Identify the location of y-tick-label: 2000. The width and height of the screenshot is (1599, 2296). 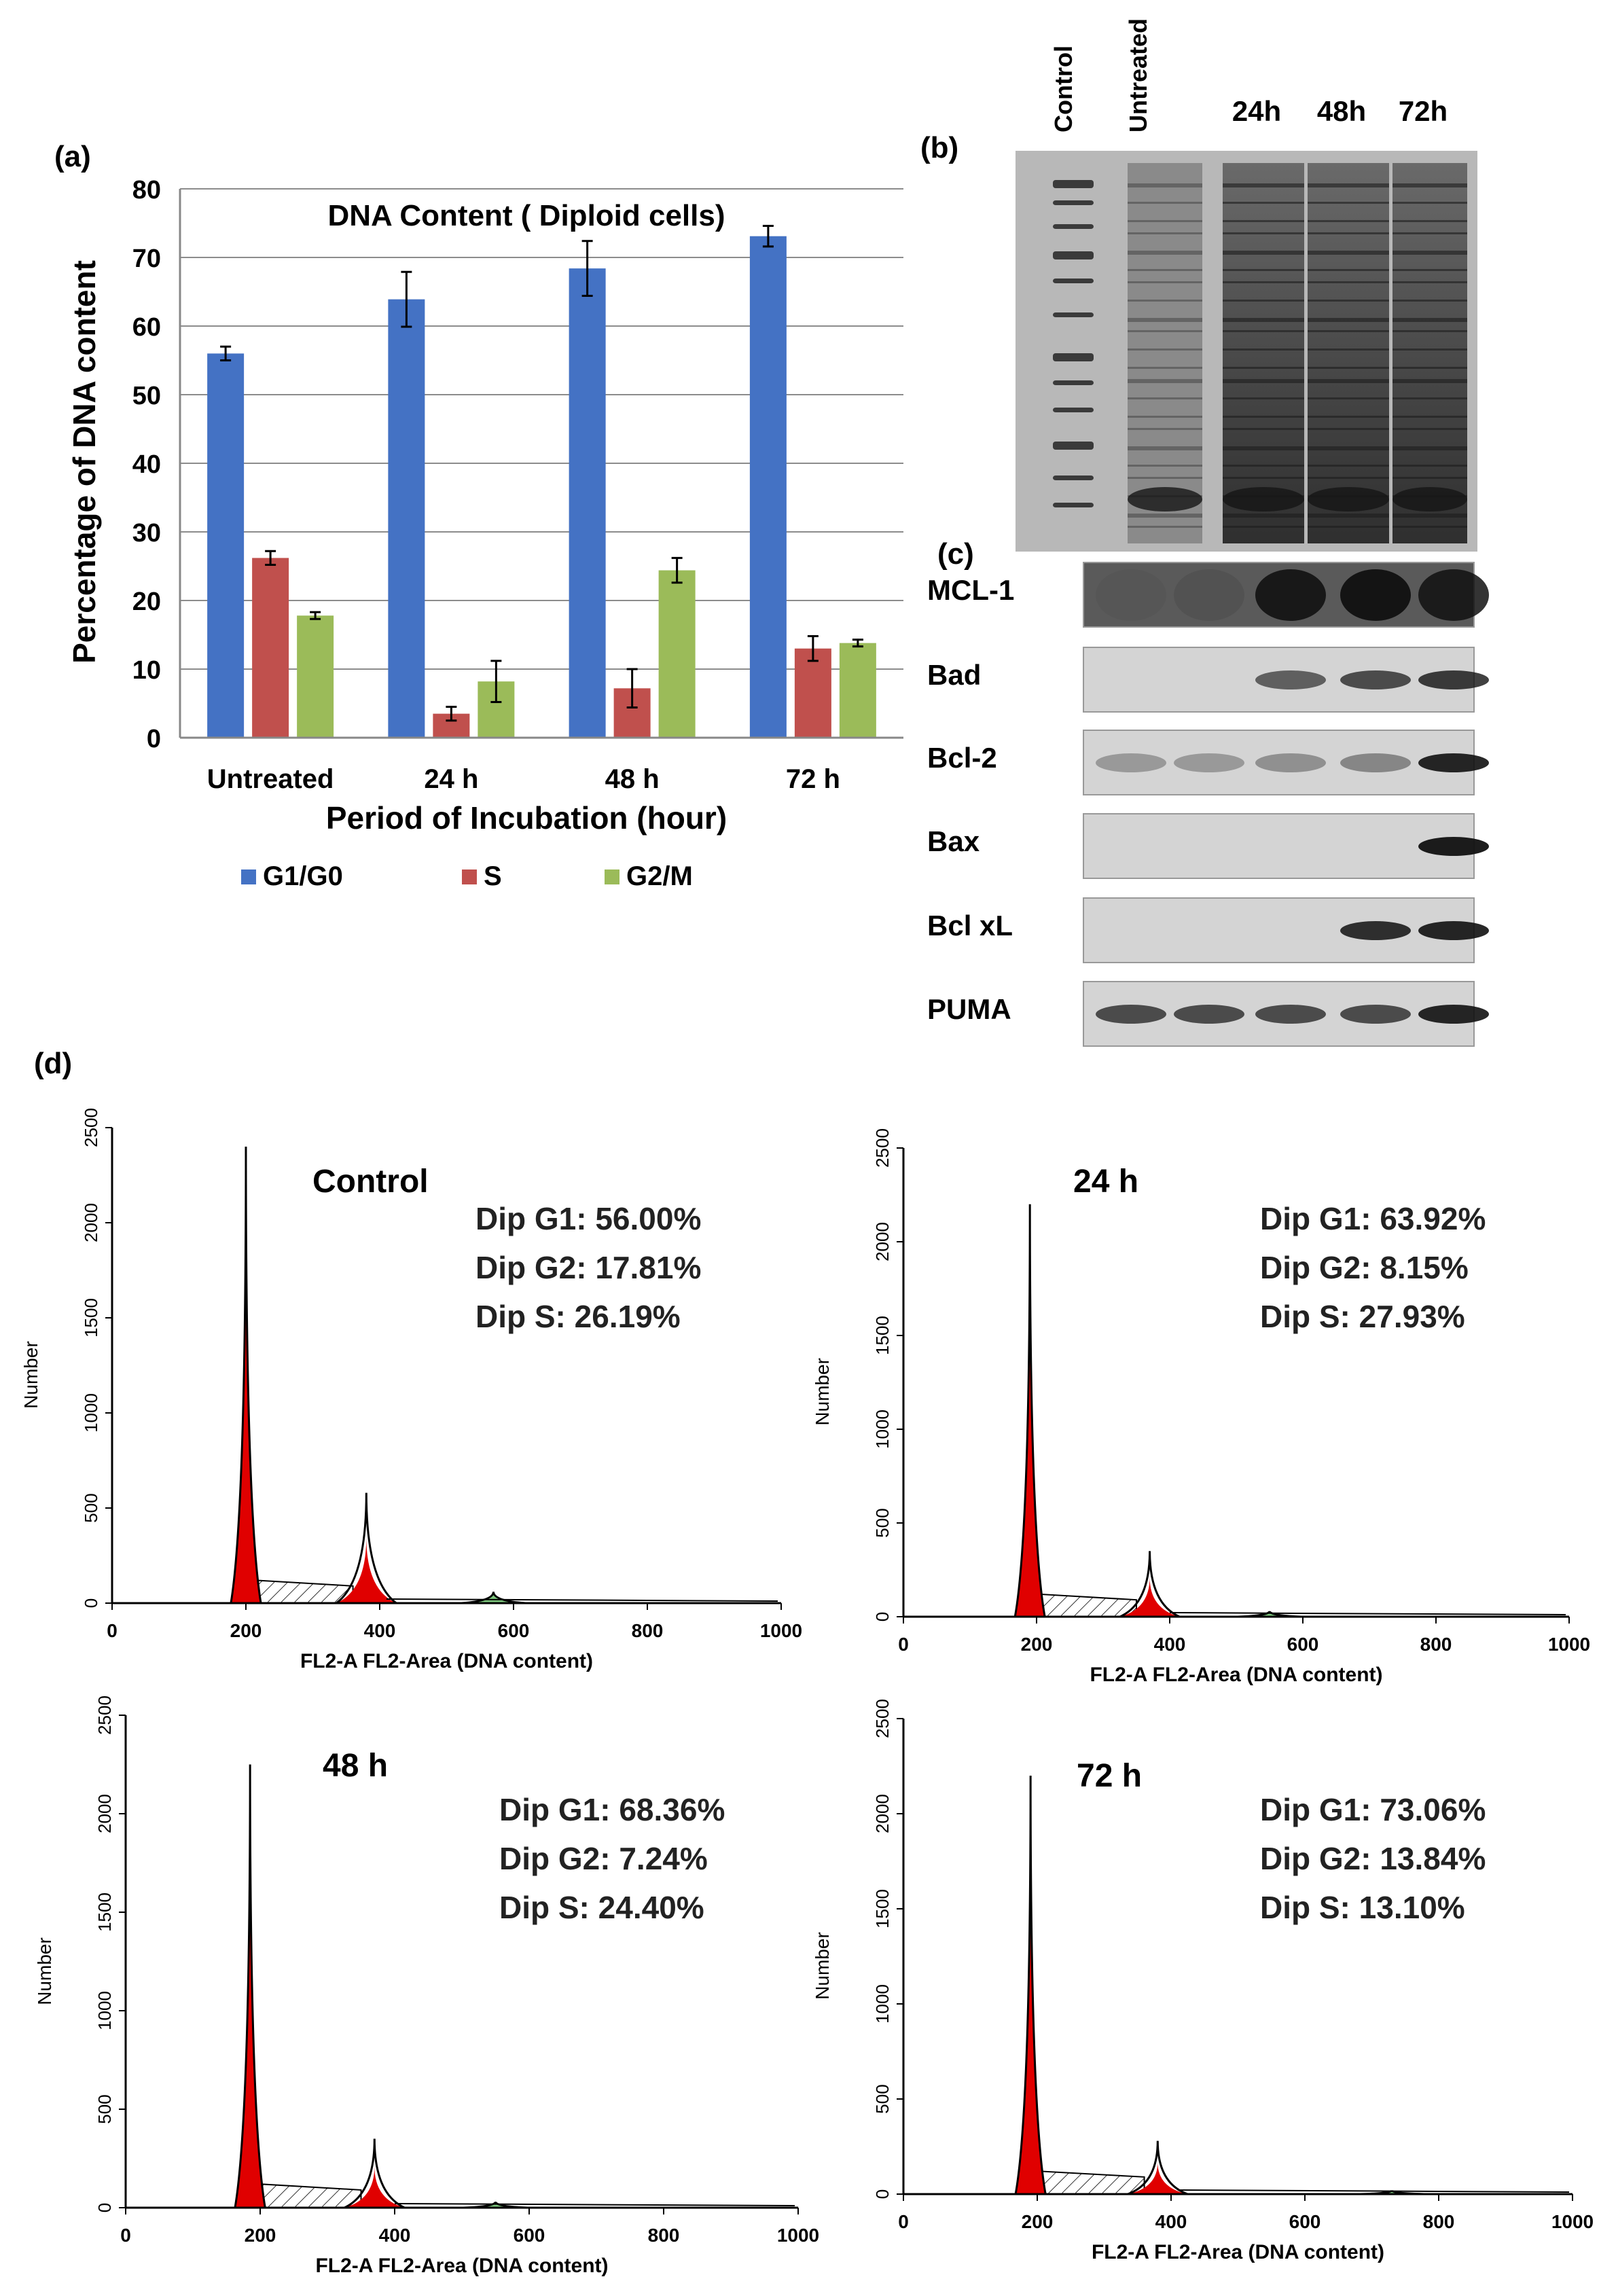
(882, 1241).